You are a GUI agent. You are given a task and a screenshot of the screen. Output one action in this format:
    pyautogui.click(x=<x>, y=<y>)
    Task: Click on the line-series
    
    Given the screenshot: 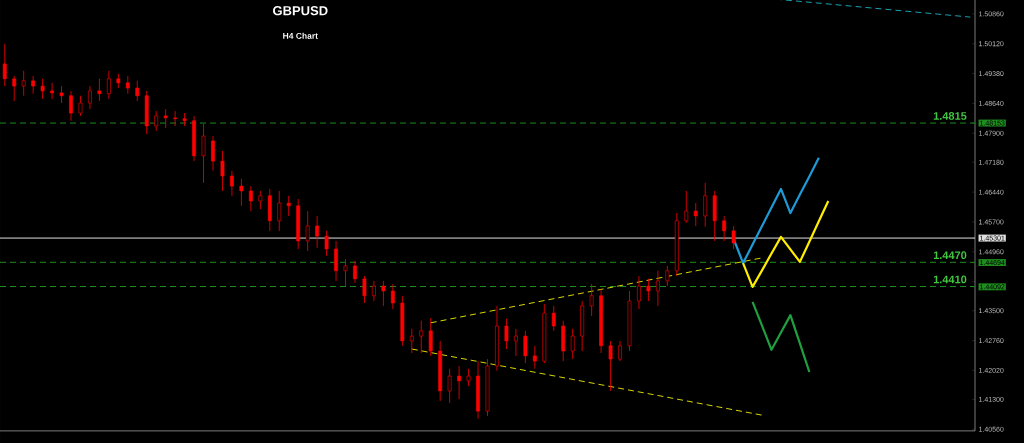 What is the action you would take?
    pyautogui.click(x=781, y=337)
    